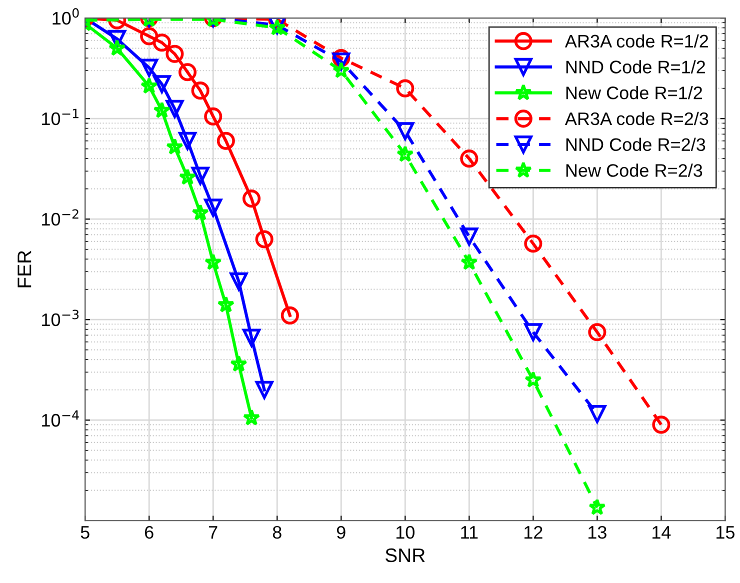 The width and height of the screenshot is (740, 583). What do you see at coordinates (149, 532) in the screenshot?
I see `x-tick-label: 6` at bounding box center [149, 532].